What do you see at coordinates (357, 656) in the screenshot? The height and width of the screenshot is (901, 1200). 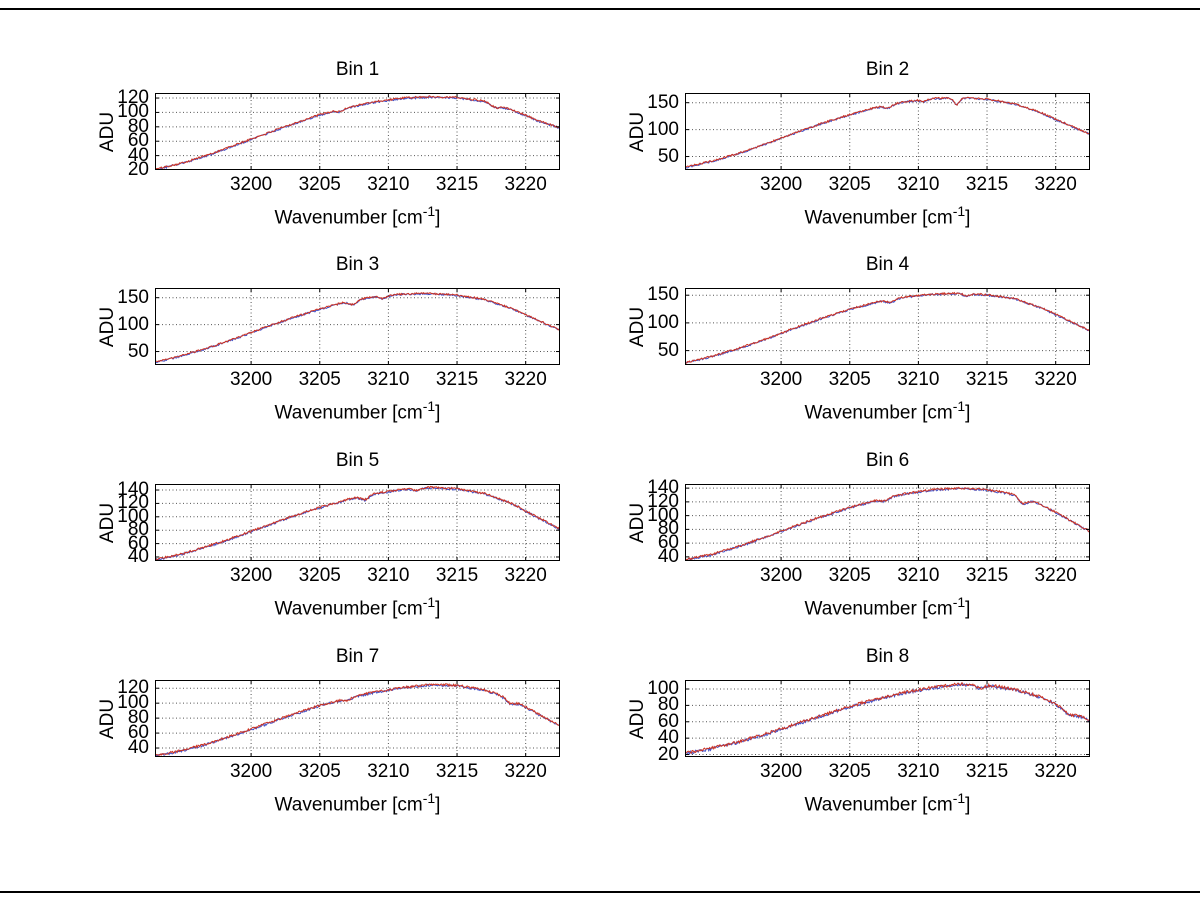 I see `subplot-title: Bin 7` at bounding box center [357, 656].